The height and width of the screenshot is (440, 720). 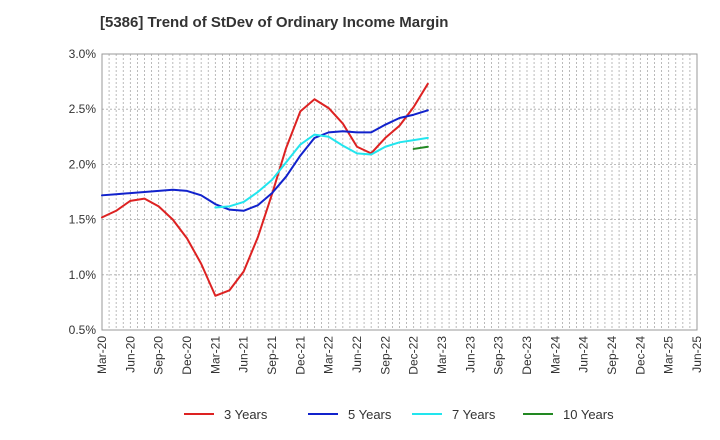 What do you see at coordinates (697, 354) in the screenshot?
I see `x-tick-label: Jun-25` at bounding box center [697, 354].